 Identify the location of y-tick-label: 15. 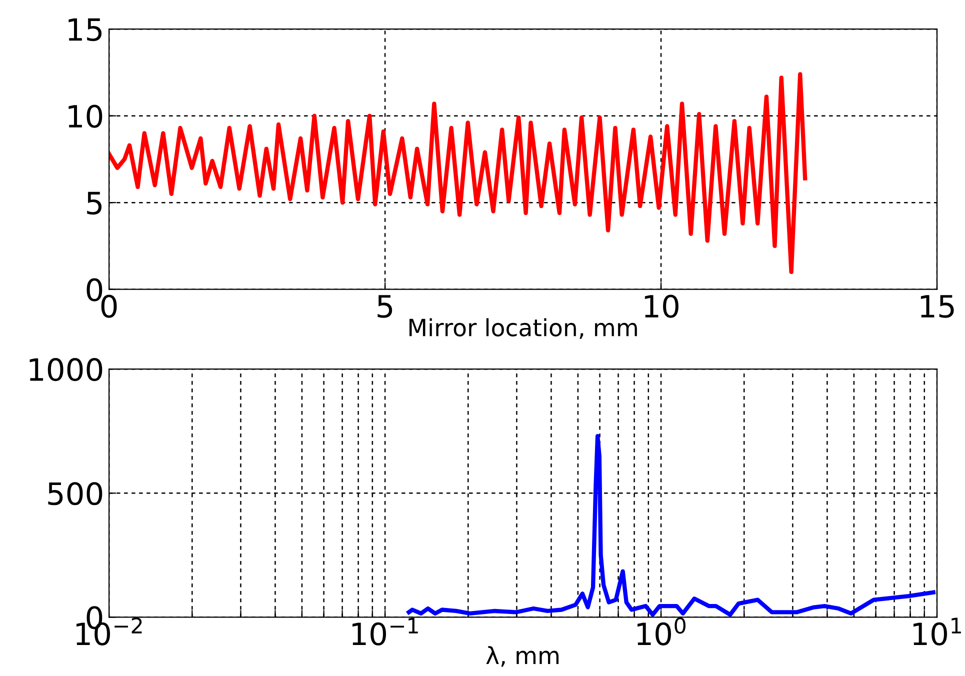
(85, 30).